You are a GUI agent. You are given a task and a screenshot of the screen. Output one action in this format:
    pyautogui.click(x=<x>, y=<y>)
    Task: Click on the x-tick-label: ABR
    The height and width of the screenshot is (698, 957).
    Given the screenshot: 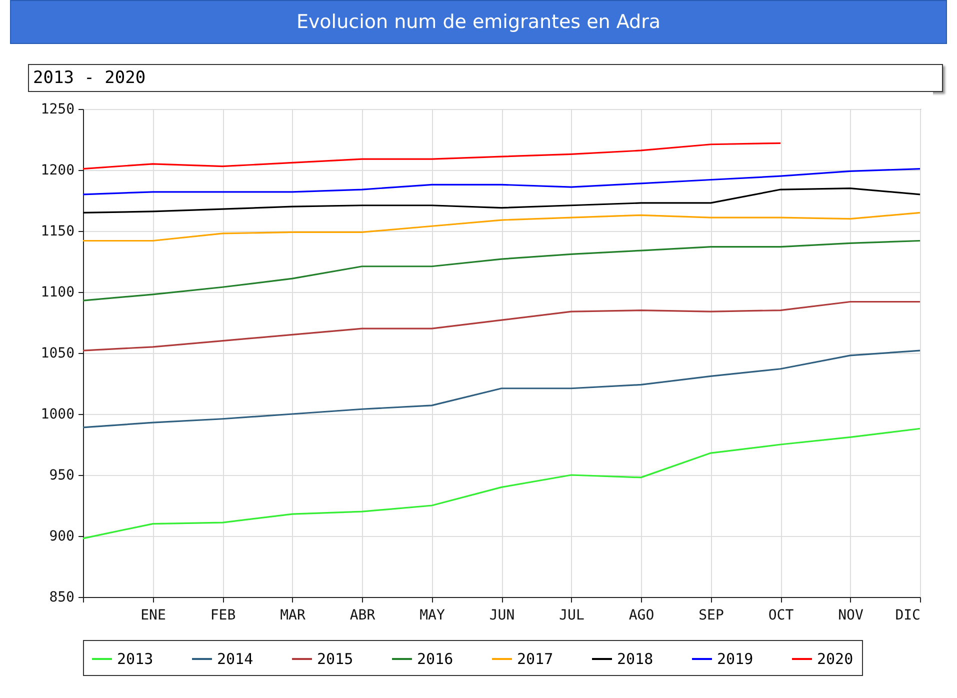 What is the action you would take?
    pyautogui.click(x=363, y=616)
    